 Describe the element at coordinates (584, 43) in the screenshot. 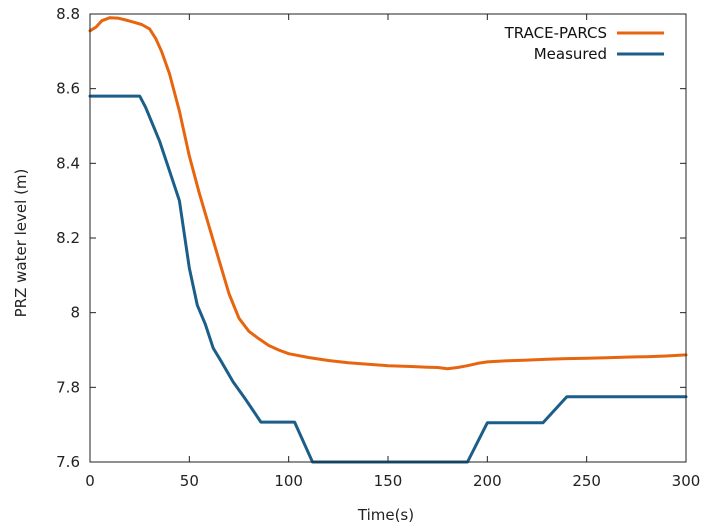

I see `legend: TRACE-PARCS Measured` at that location.